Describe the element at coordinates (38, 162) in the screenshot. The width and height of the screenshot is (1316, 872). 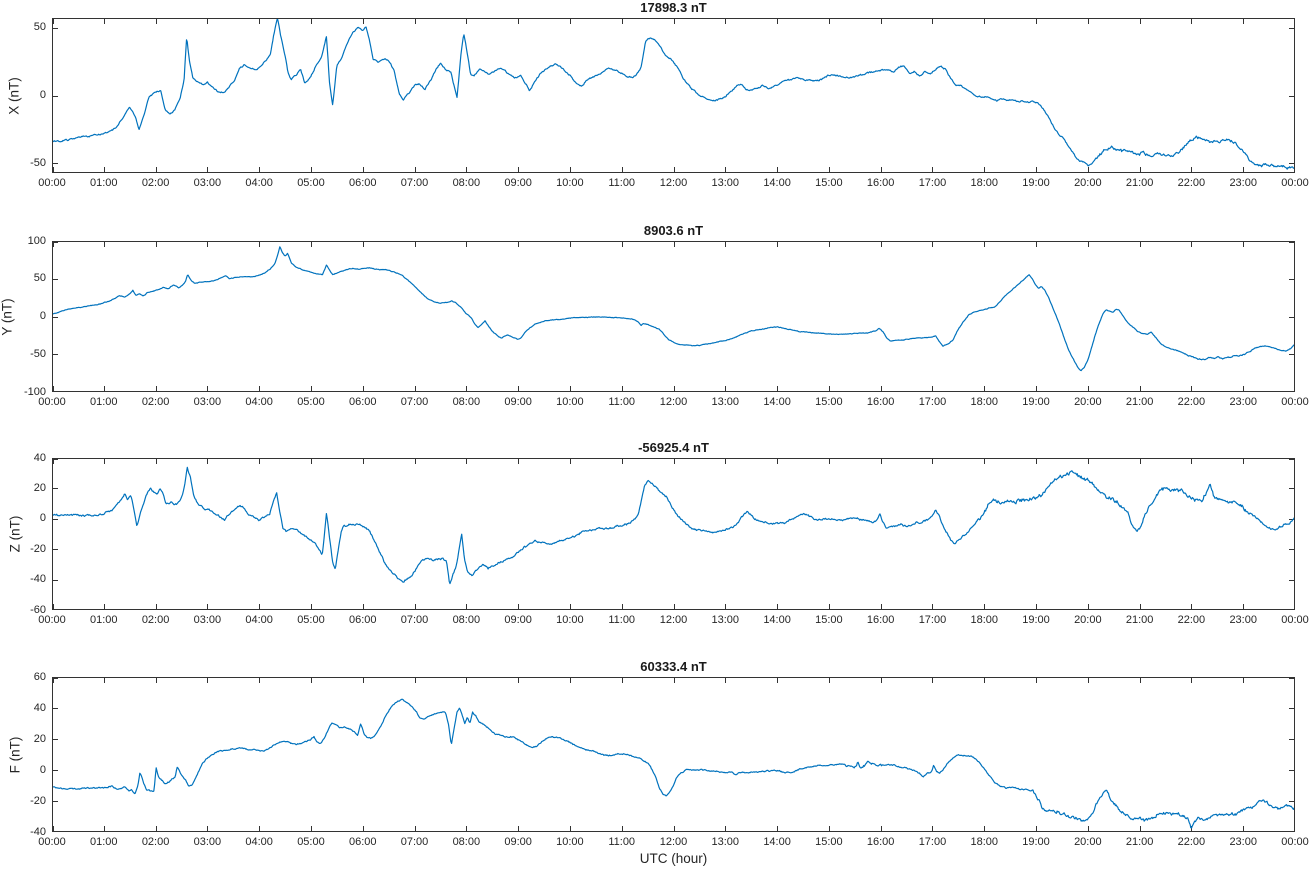
I see `y-tick-label: -50` at that location.